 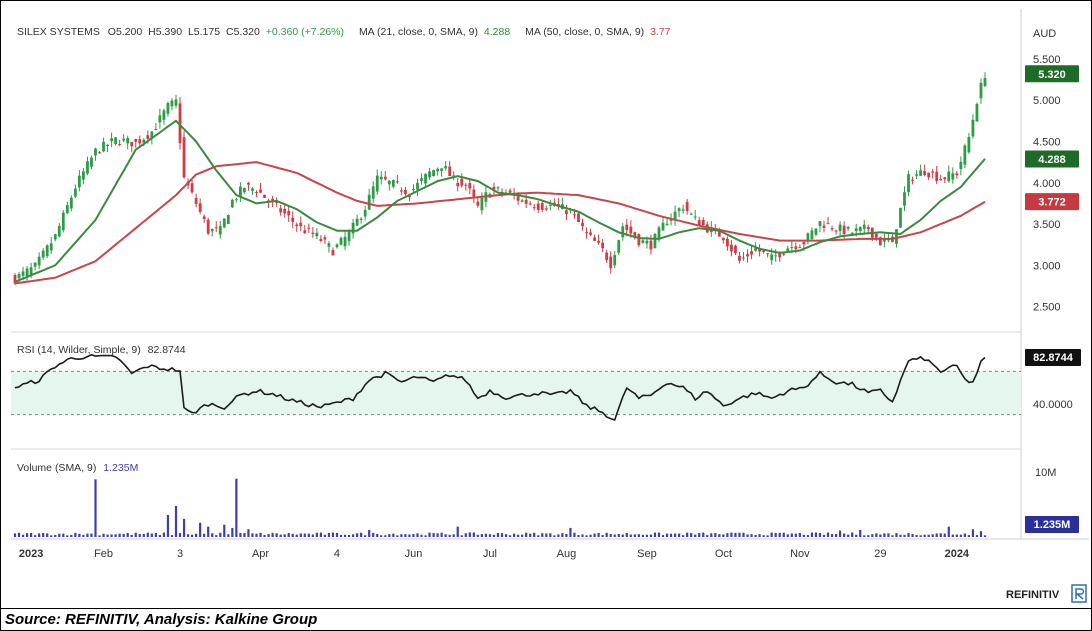 What do you see at coordinates (1047, 308) in the screenshot?
I see `price-tick-label: 2.500` at bounding box center [1047, 308].